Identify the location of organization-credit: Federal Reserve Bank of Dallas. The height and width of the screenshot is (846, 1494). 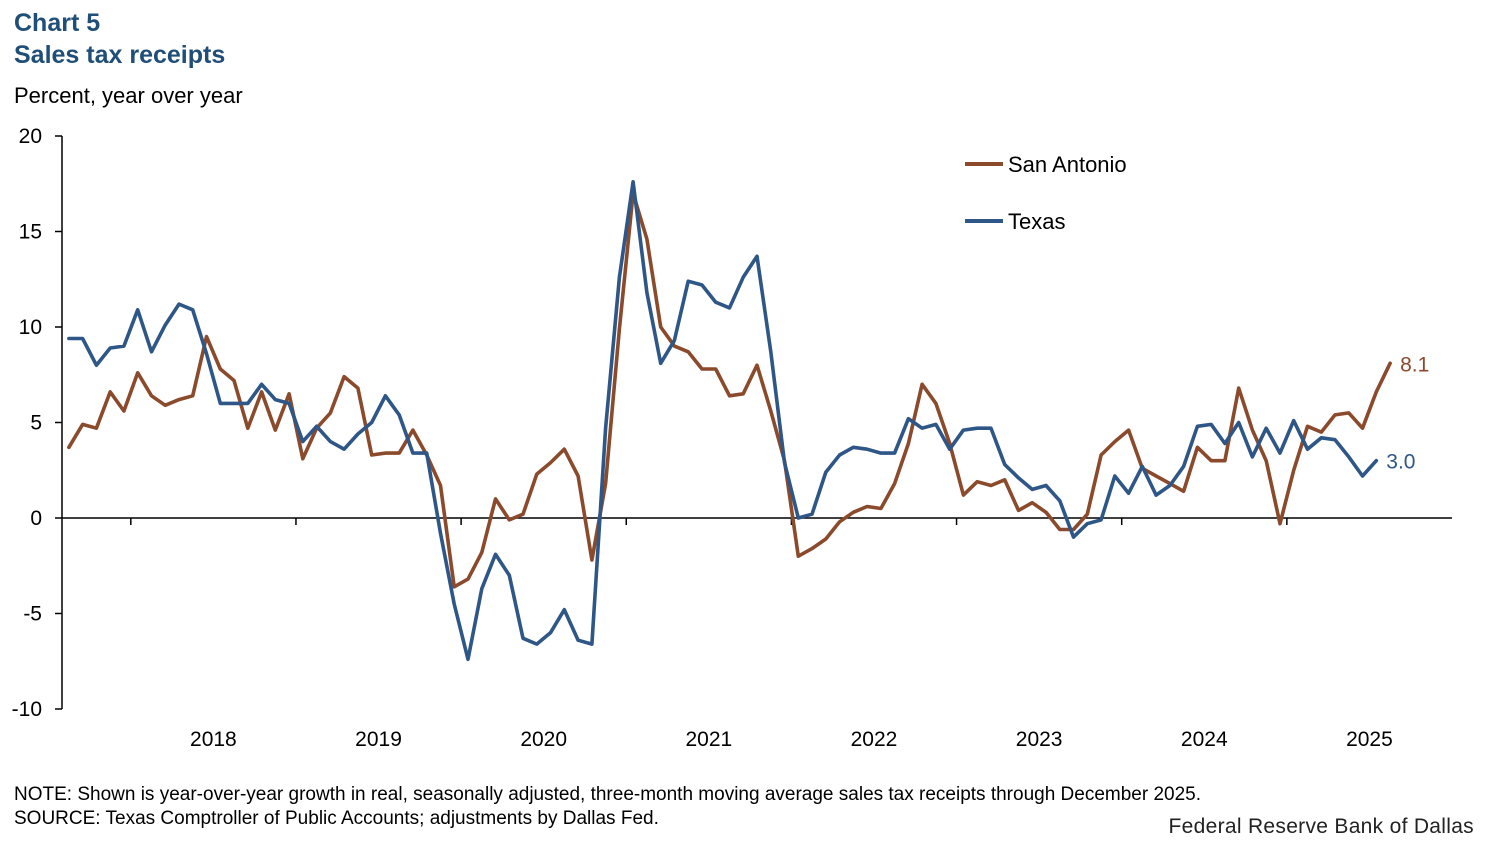
(1321, 826).